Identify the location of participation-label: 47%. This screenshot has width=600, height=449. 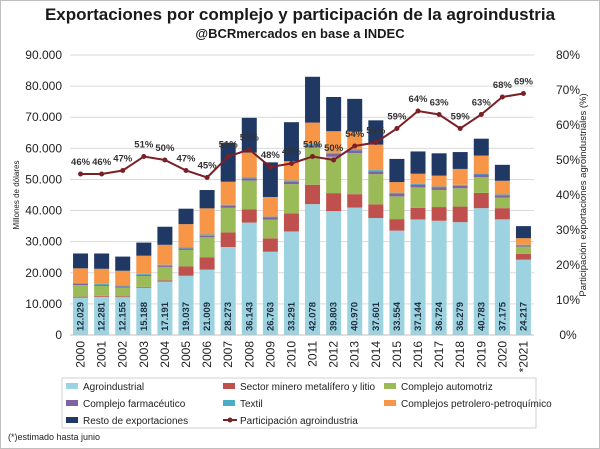
(123, 159).